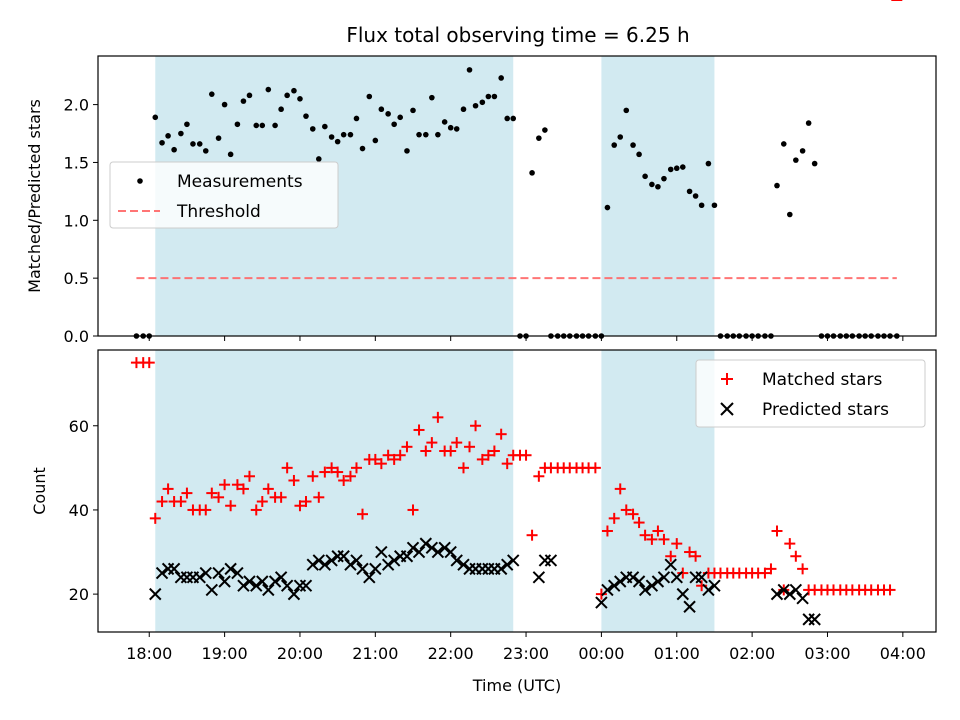 The width and height of the screenshot is (960, 720). What do you see at coordinates (224, 195) in the screenshot?
I see `top-legend: Measurements Threshold` at bounding box center [224, 195].